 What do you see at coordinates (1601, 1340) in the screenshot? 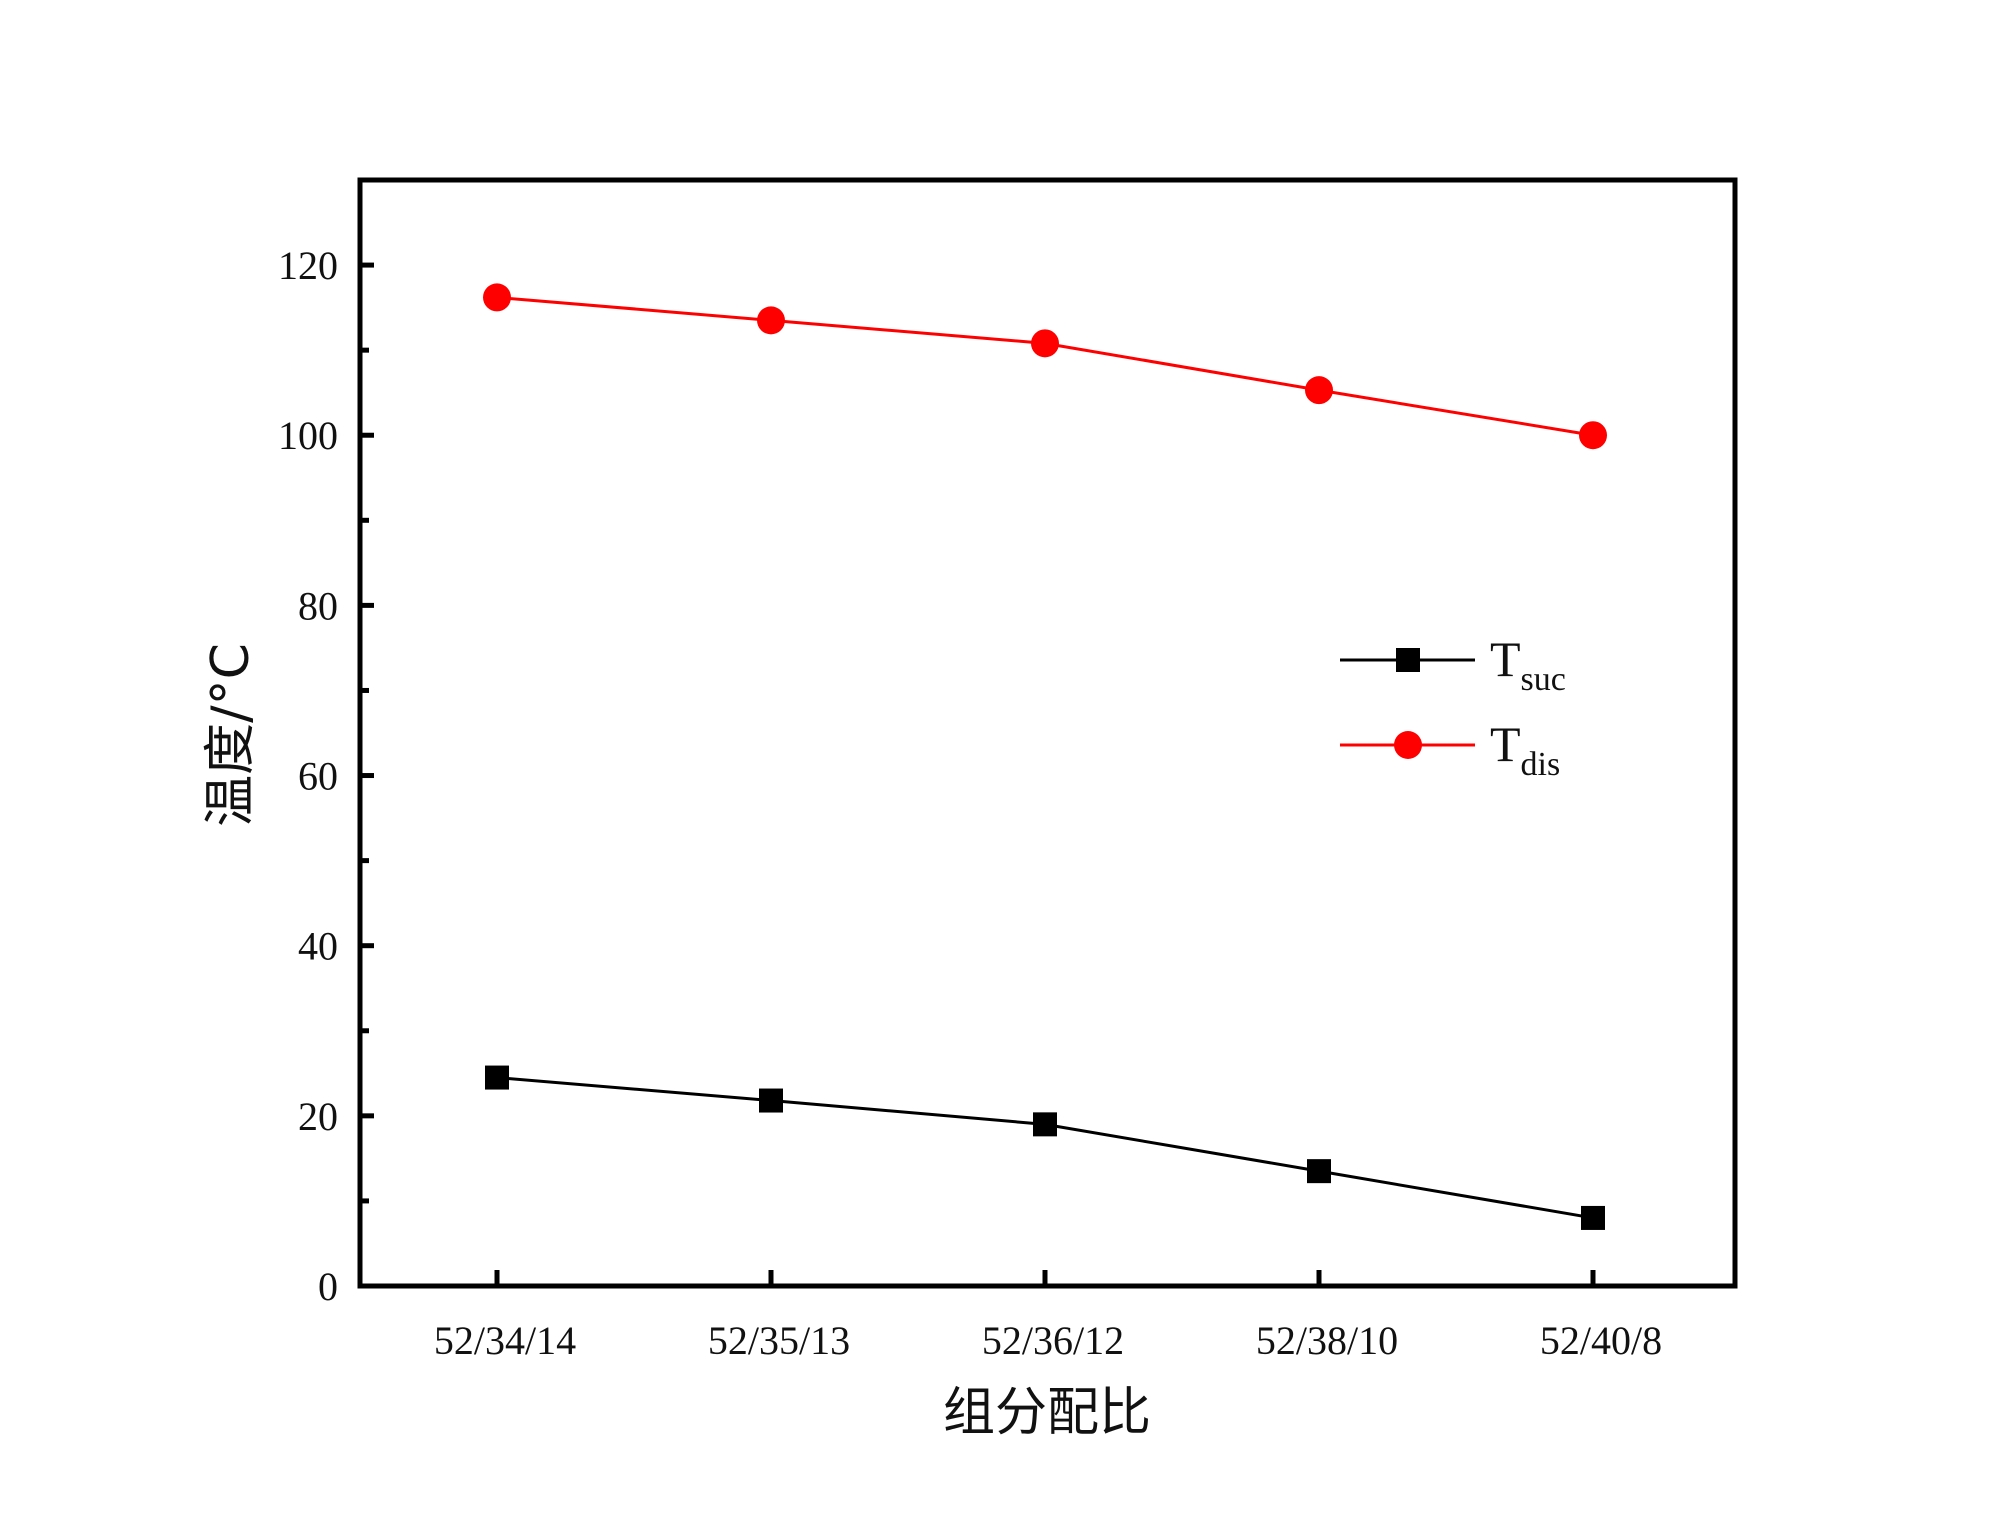
I see `x-tick-label: 52/40/8` at bounding box center [1601, 1340].